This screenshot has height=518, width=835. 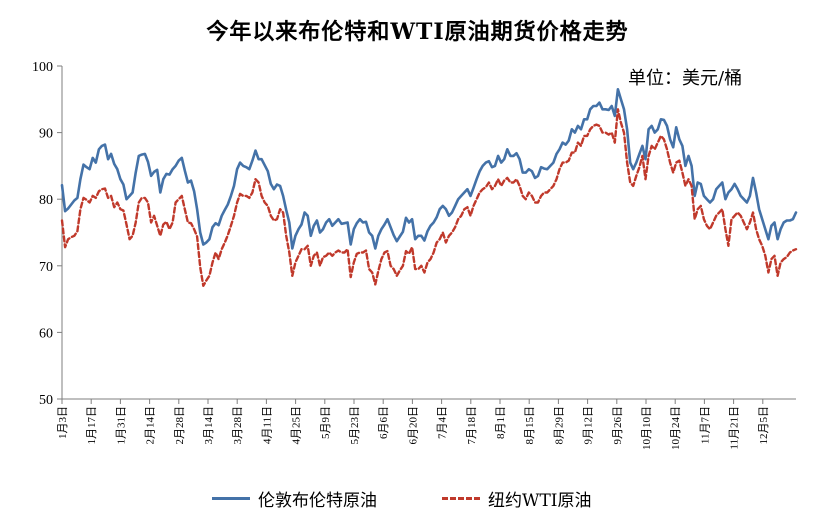 I want to click on legend-item-brent: 伦敦布伦特原油, so click(x=294, y=498).